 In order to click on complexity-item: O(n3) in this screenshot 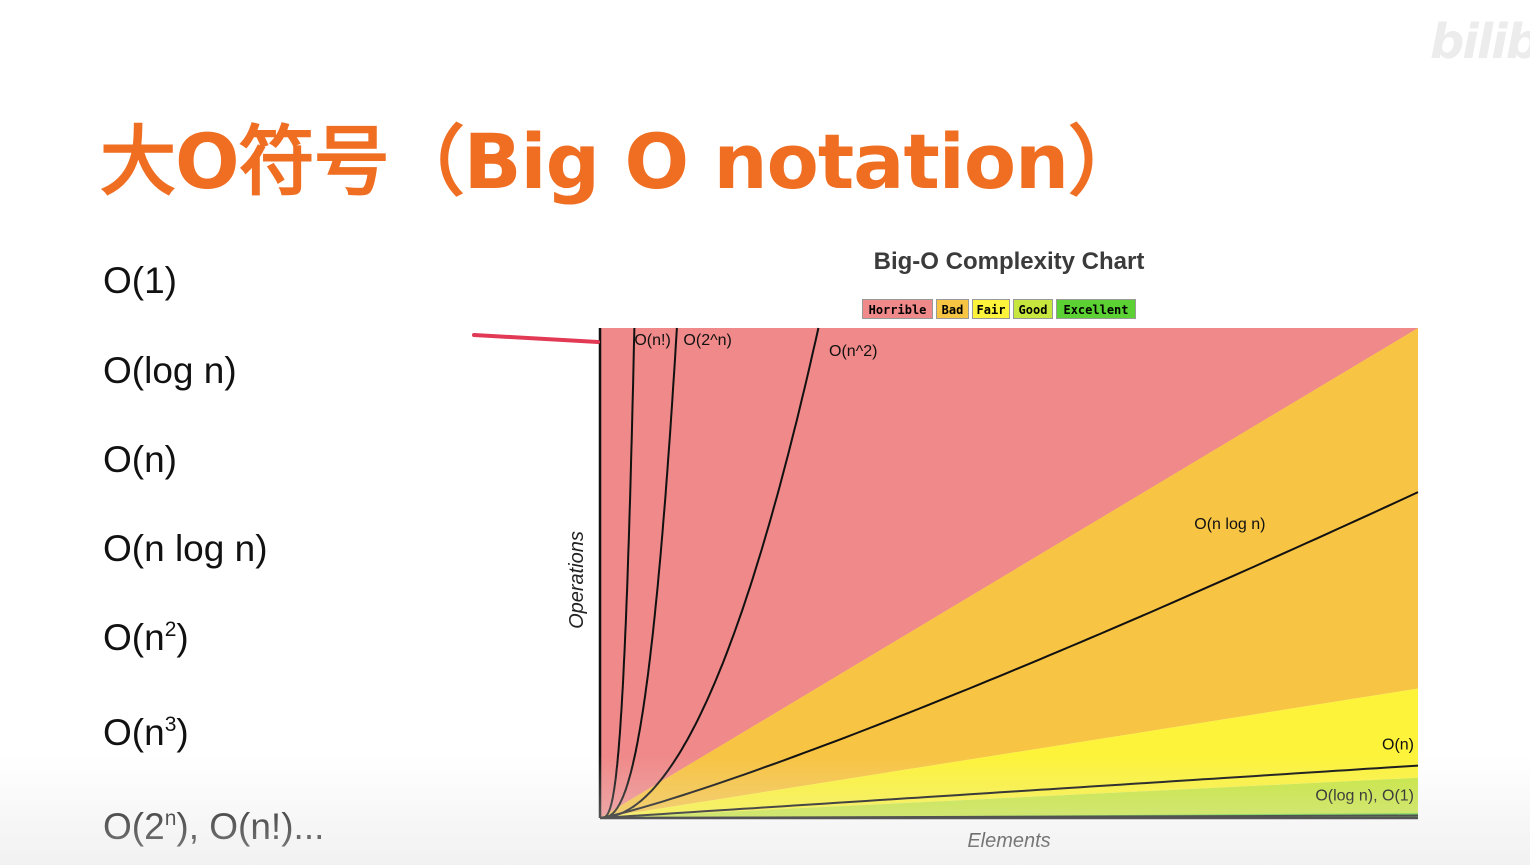, I will do `click(146, 732)`.